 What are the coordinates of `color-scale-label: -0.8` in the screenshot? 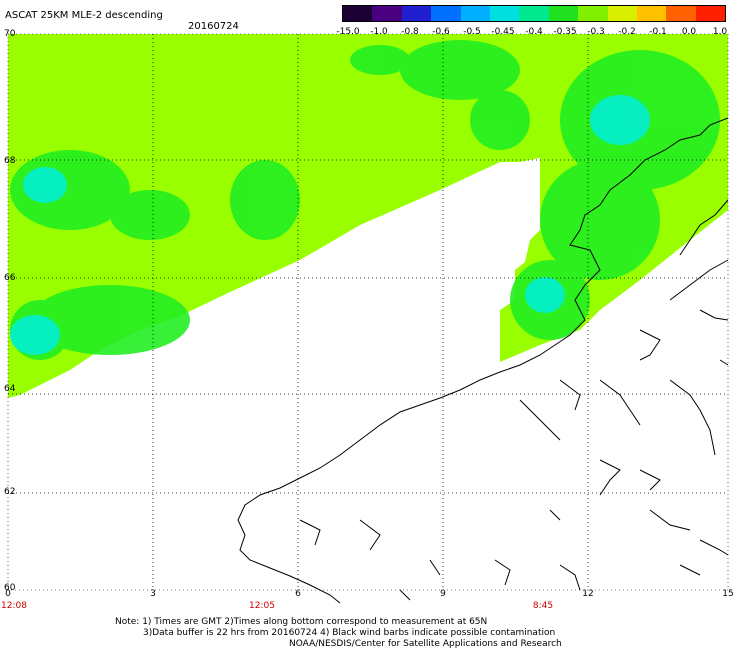 It's located at (410, 32).